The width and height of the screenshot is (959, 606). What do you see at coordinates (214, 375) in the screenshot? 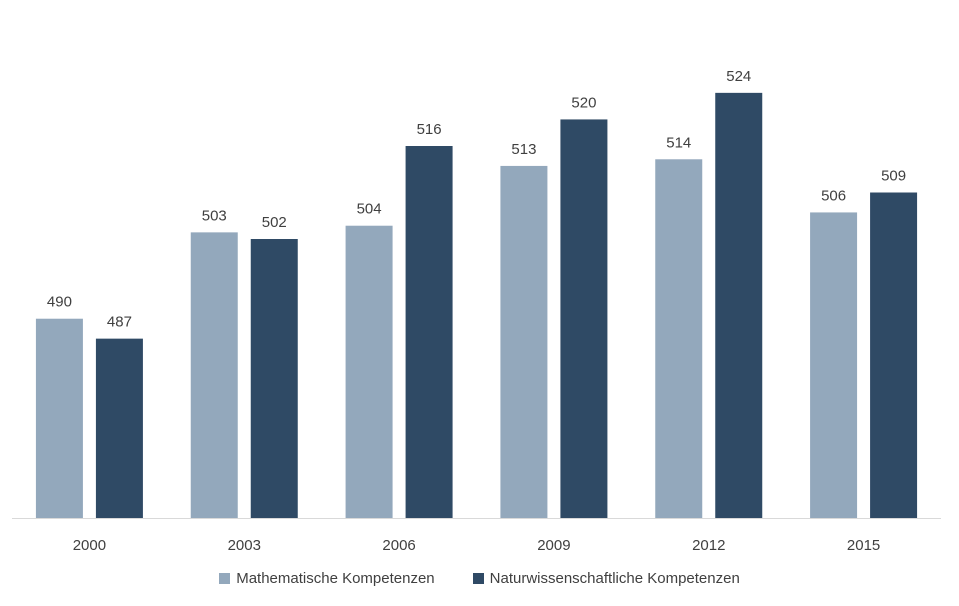
I see `bar-mathematik-2003` at bounding box center [214, 375].